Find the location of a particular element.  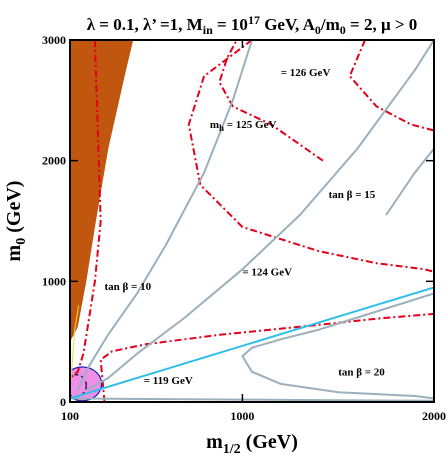

contour-annotation: = 126 GeV is located at coordinates (306, 73).